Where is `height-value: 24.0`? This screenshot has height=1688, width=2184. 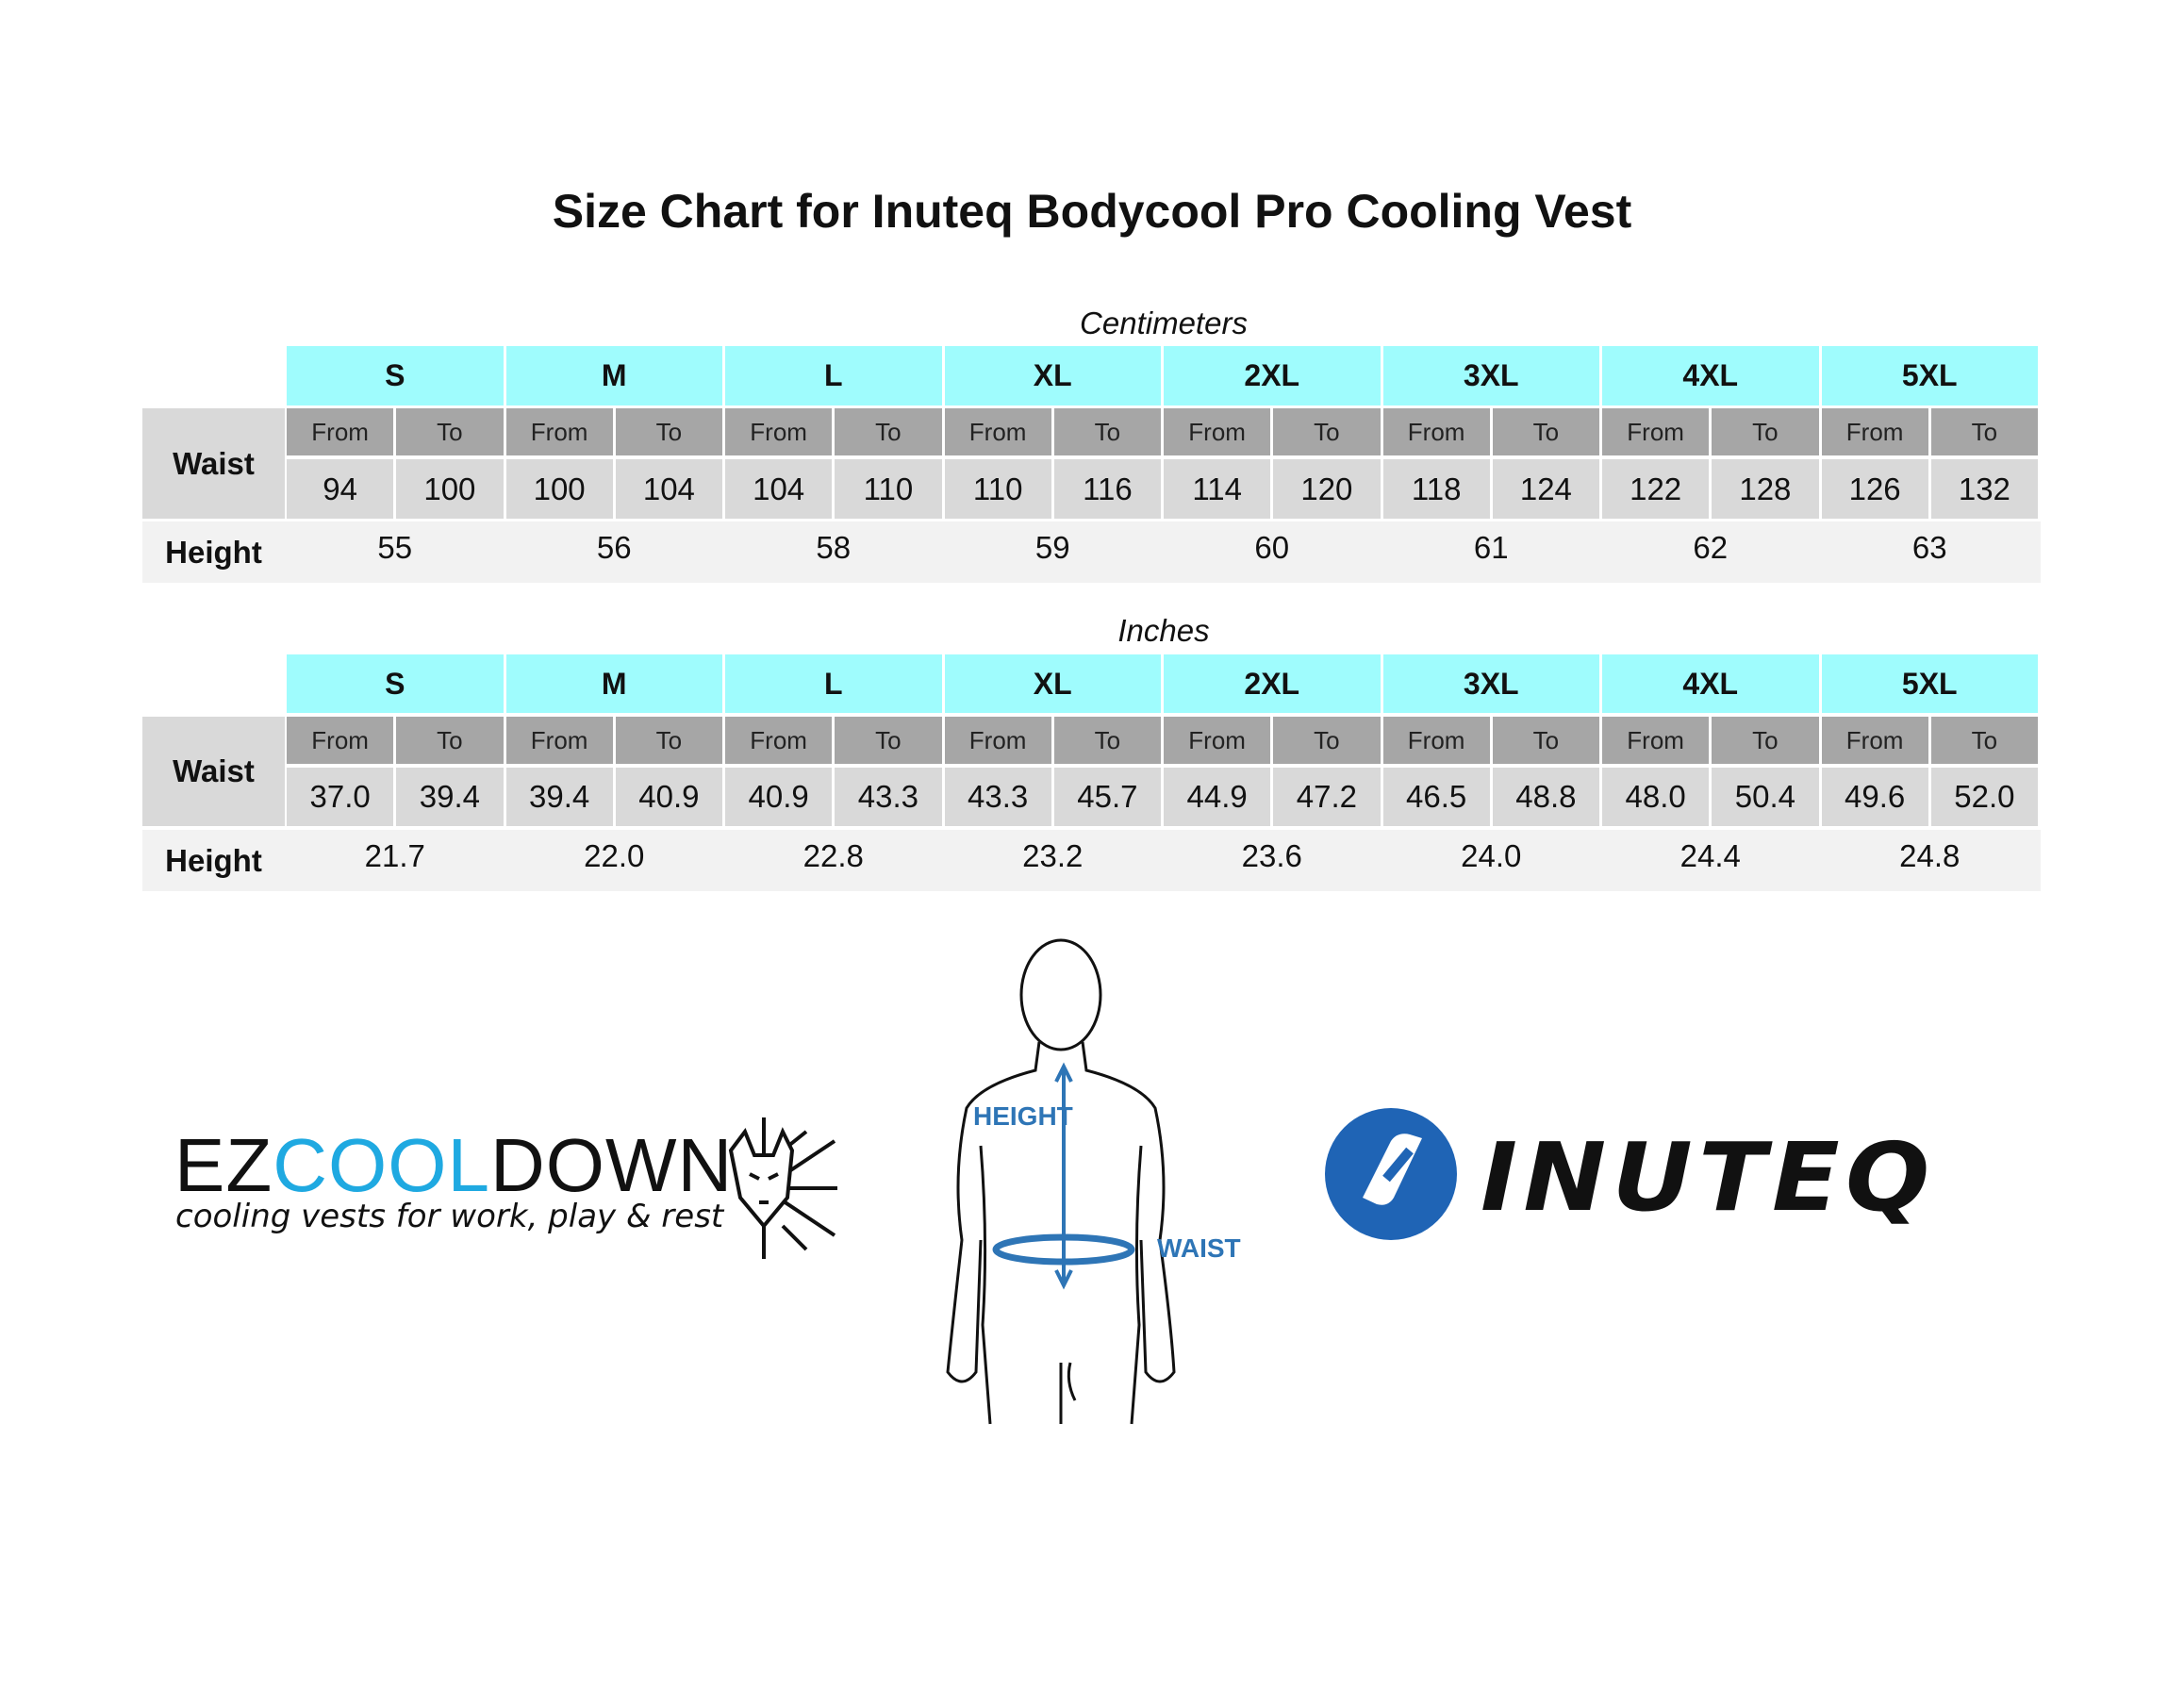 height-value: 24.0 is located at coordinates (1491, 855).